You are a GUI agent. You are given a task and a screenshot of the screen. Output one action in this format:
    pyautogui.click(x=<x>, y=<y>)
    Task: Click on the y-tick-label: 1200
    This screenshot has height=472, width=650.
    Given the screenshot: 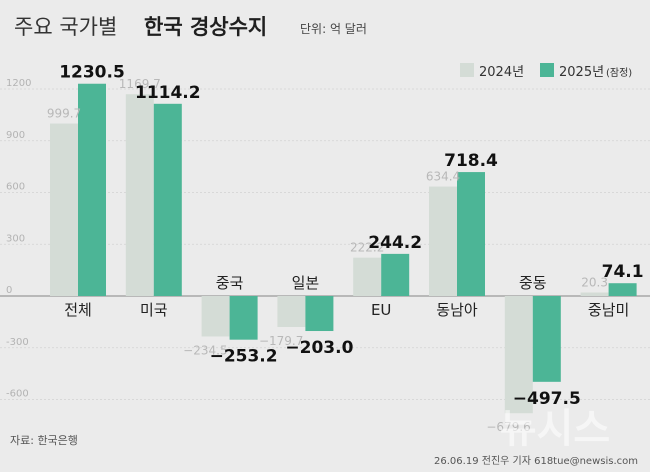 What is the action you would take?
    pyautogui.click(x=18, y=83)
    